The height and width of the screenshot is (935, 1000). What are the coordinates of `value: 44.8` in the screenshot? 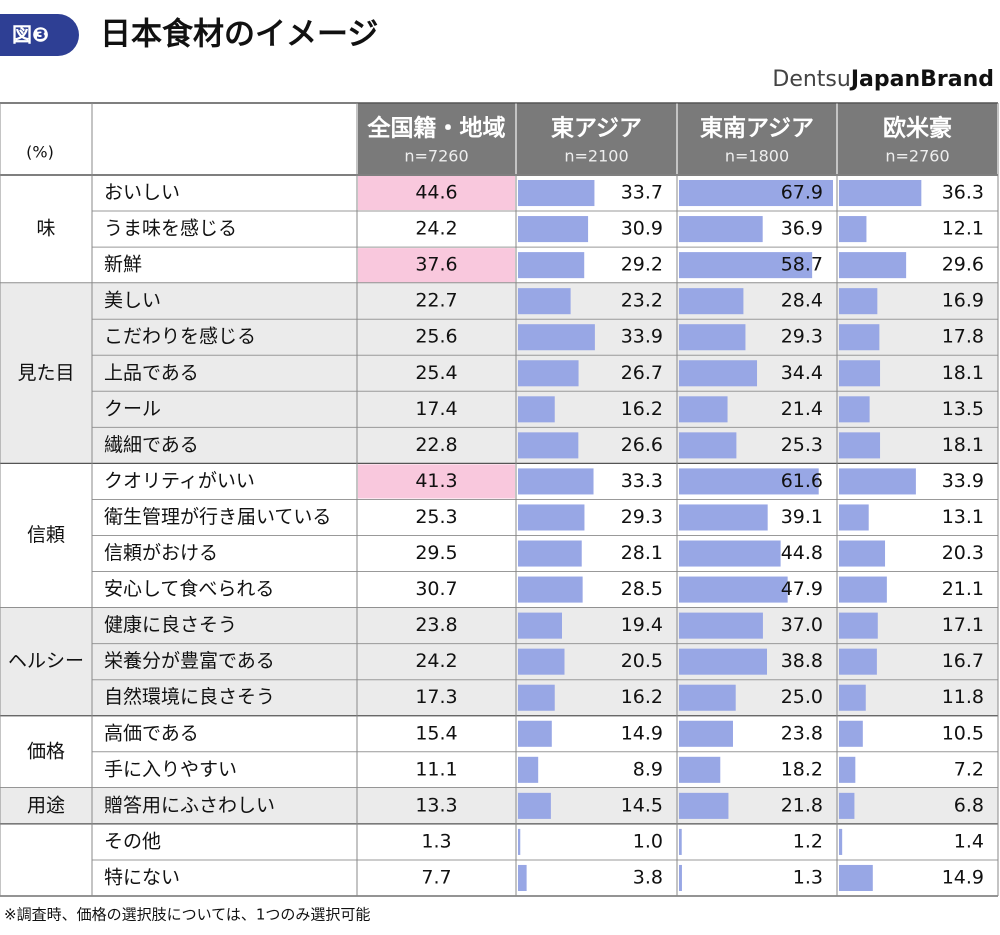 It's located at (802, 553).